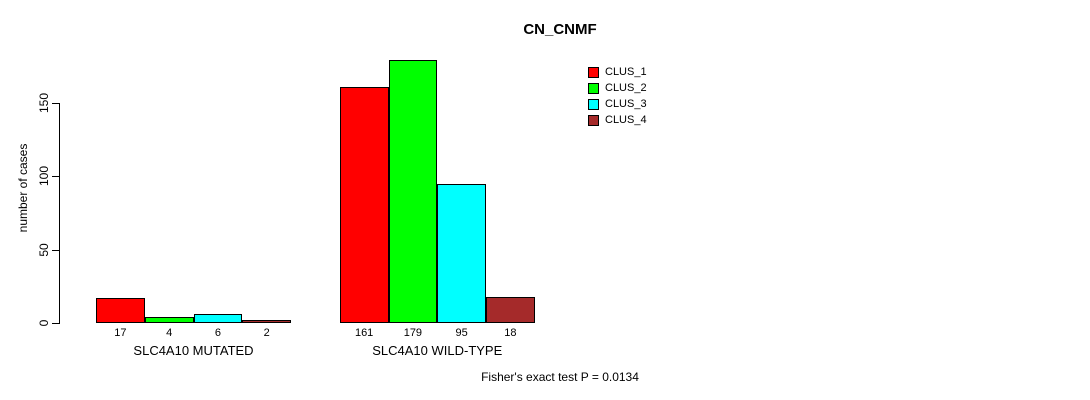  I want to click on y-axis-line, so click(59, 213).